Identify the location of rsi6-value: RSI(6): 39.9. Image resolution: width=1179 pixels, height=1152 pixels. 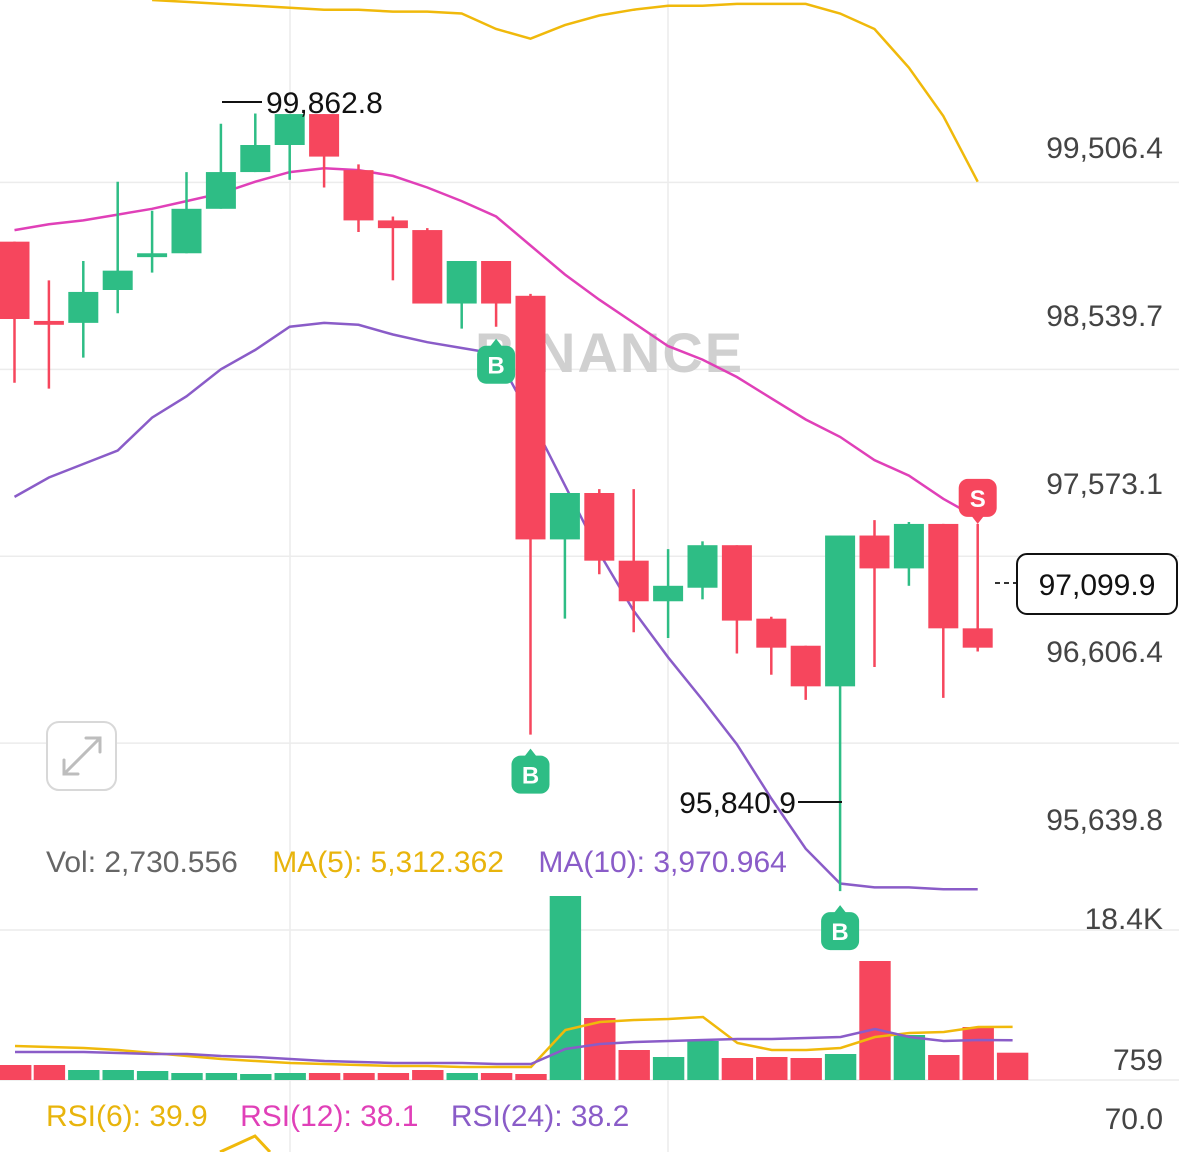
(127, 1116).